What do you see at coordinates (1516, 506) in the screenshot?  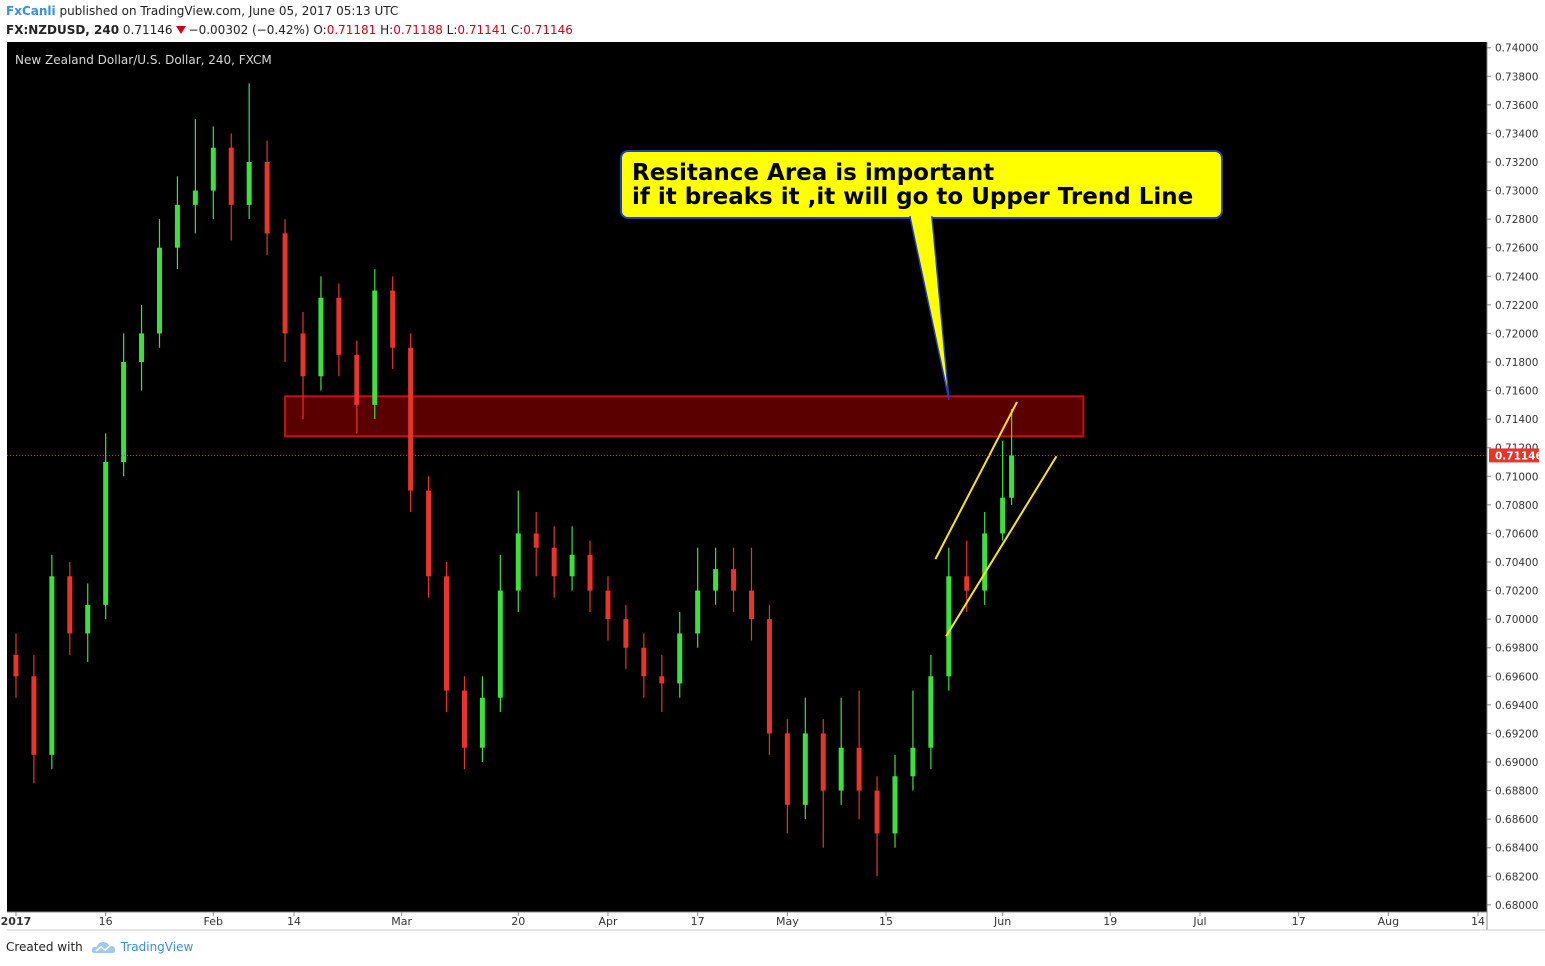 I see `y-tick-label: 0.70800` at bounding box center [1516, 506].